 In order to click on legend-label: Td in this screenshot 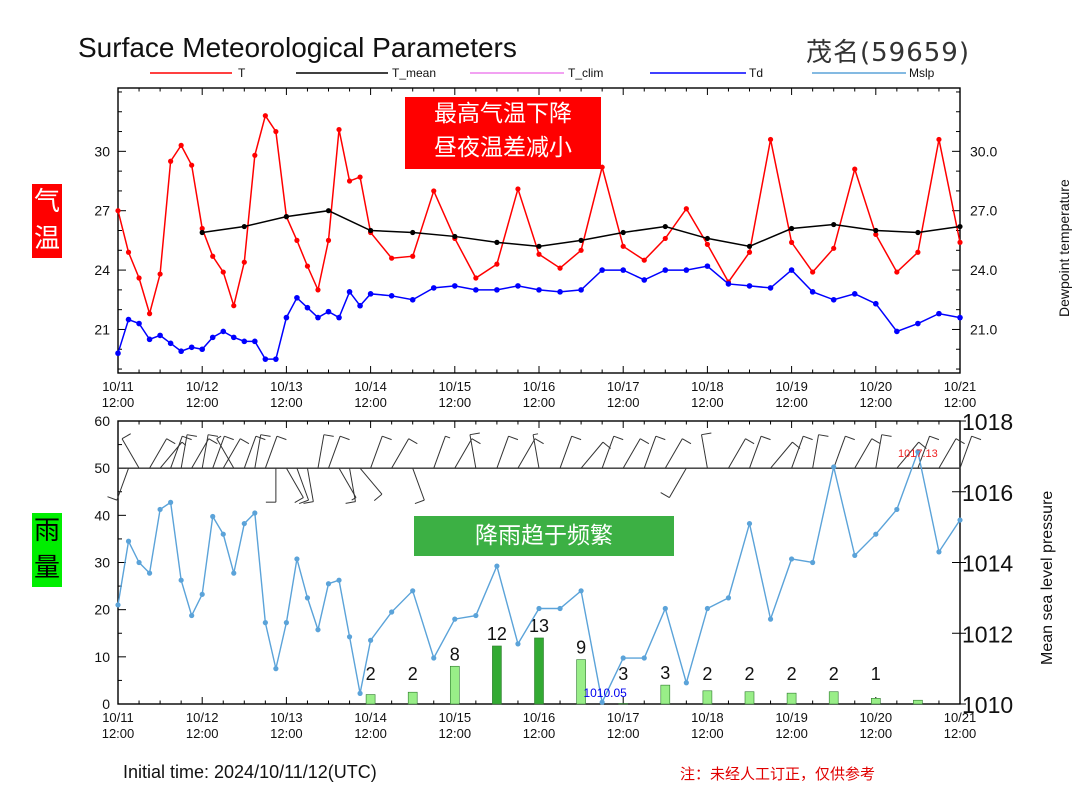, I will do `click(756, 73)`.